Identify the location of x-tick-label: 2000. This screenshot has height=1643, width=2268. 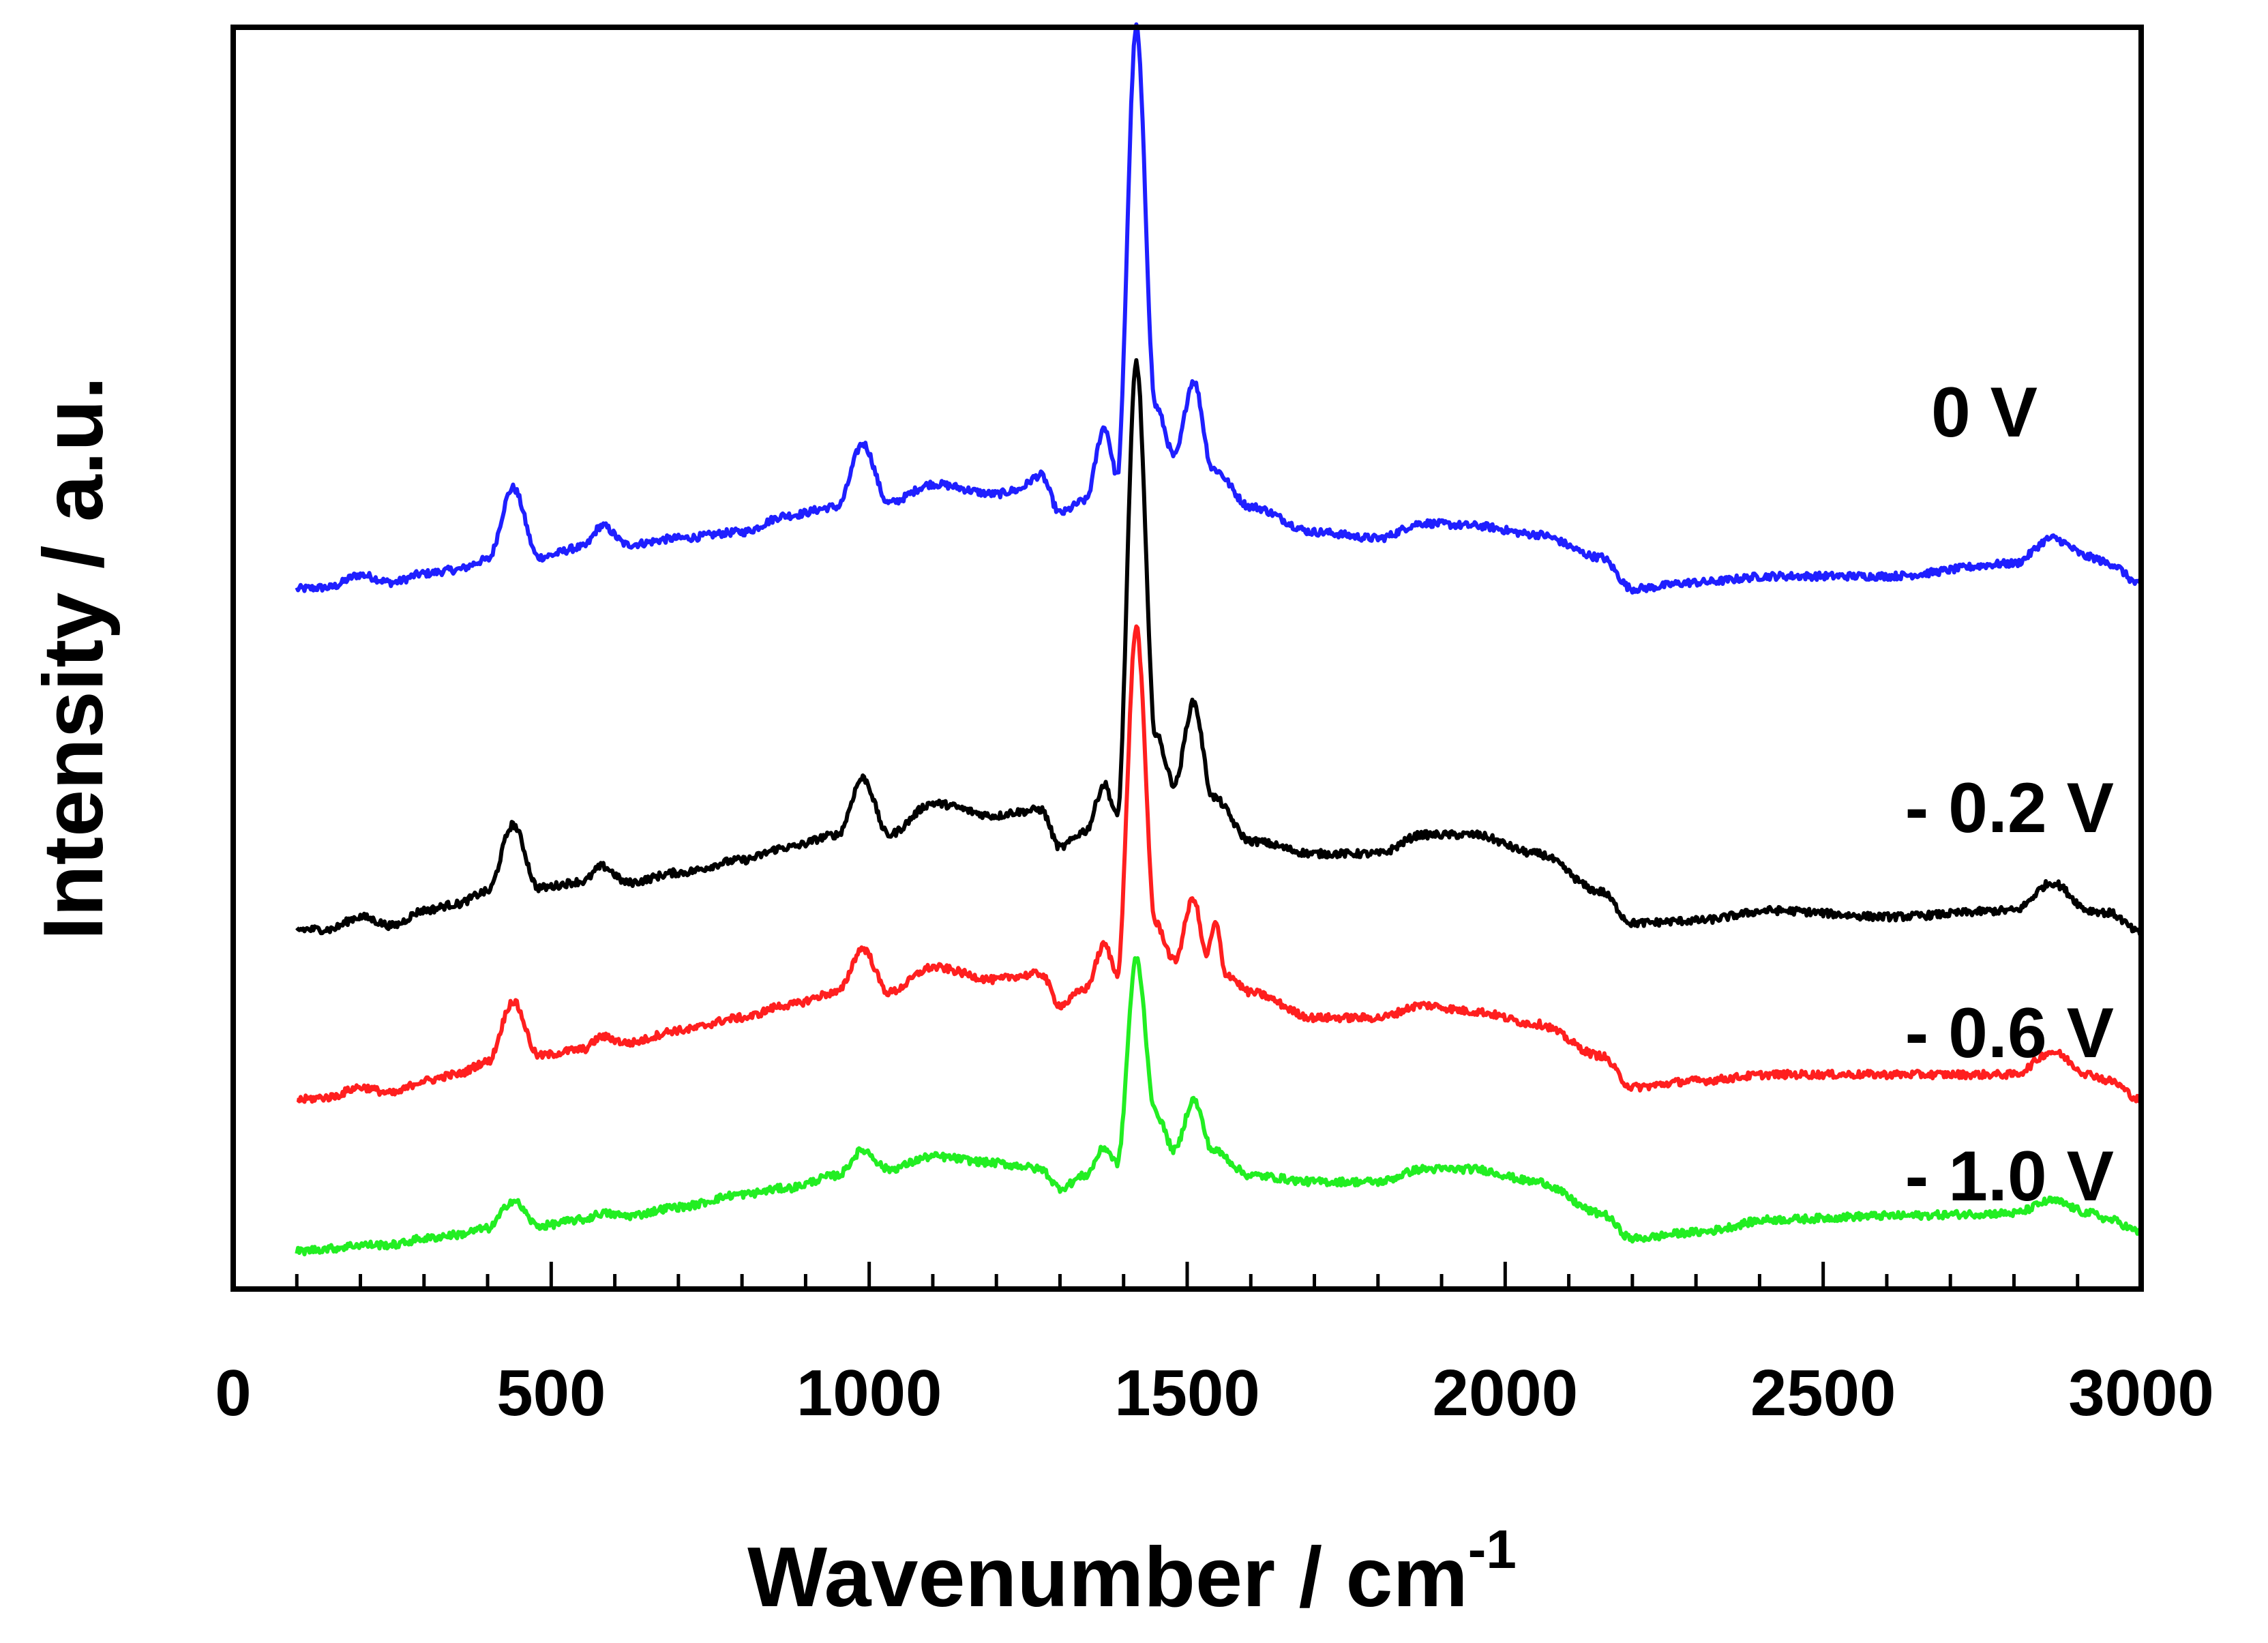
(1506, 1393).